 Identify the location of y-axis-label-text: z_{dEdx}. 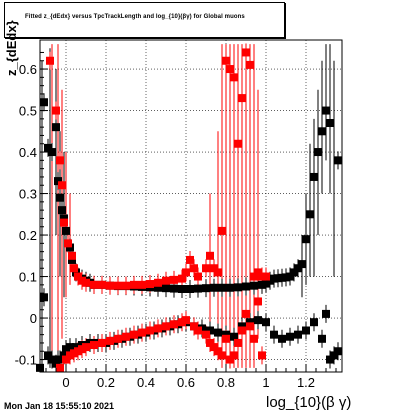
(11, 48).